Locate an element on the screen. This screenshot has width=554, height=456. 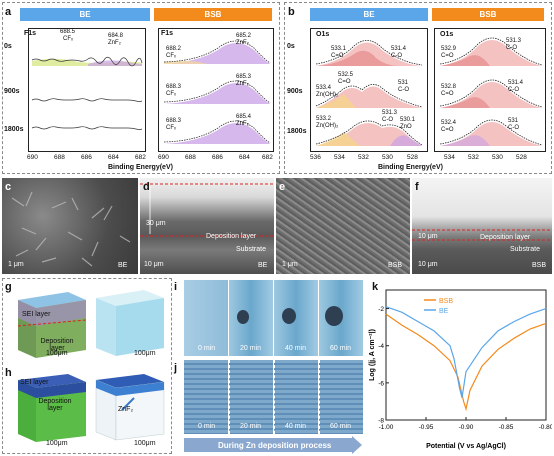
tomo-h-dep-label: Deposition layer is located at coordinates (55, 405).